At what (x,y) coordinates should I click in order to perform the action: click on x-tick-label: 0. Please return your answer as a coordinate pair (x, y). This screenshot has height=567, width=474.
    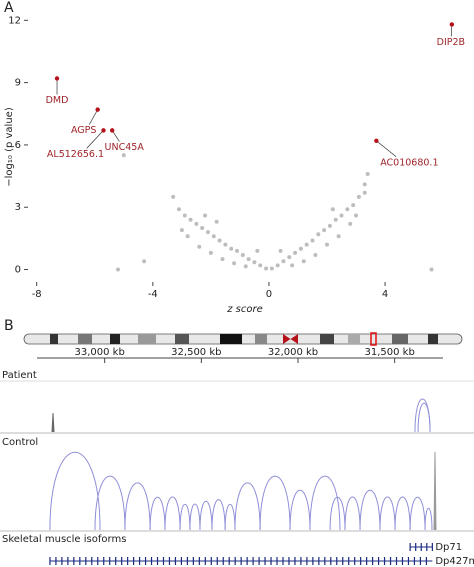
    Looking at the image, I should click on (269, 294).